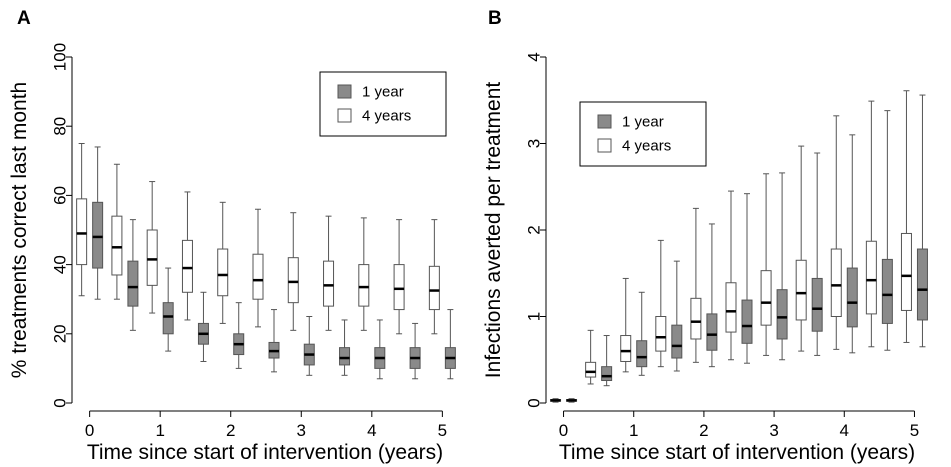 This screenshot has height=467, width=951. Describe the element at coordinates (534, 402) in the screenshot. I see `panel-b-y-tick-label: 0` at that location.